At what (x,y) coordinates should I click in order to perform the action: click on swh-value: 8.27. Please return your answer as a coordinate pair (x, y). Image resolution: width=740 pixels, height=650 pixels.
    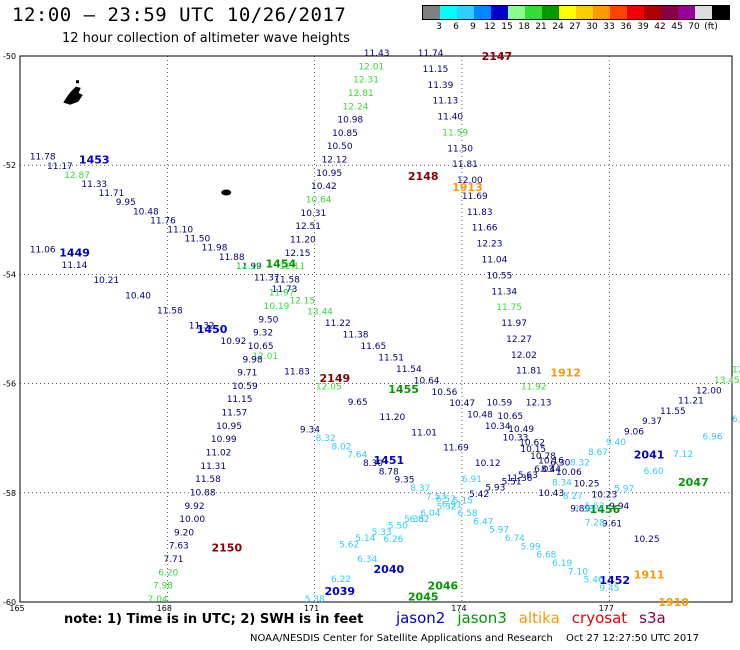
    Looking at the image, I should click on (573, 497).